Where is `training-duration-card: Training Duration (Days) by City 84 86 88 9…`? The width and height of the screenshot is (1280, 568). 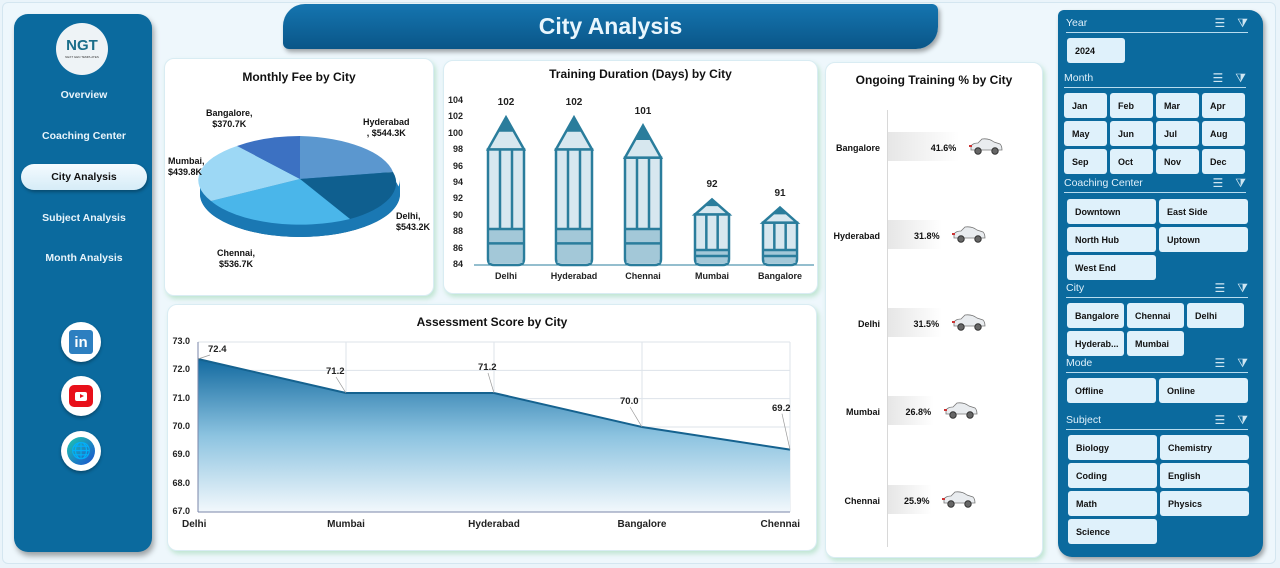
training-duration-card: Training Duration (Days) by City 84 86 88 9… is located at coordinates (630, 177).